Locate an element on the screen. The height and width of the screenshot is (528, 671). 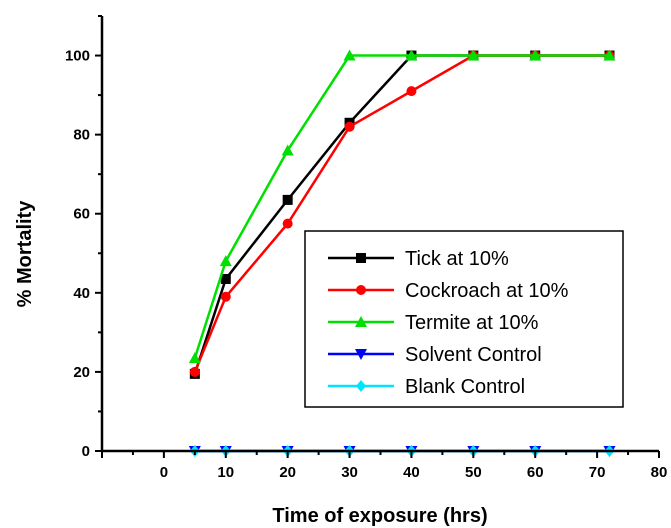
y-tick-label: 40 is located at coordinates (81, 293).